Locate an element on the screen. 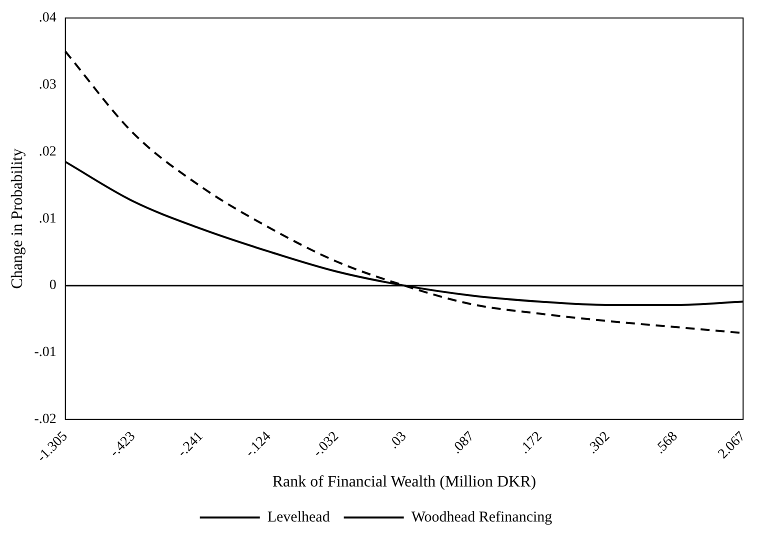 This screenshot has width=758, height=539. x-tick-label: .172 is located at coordinates (531, 443).